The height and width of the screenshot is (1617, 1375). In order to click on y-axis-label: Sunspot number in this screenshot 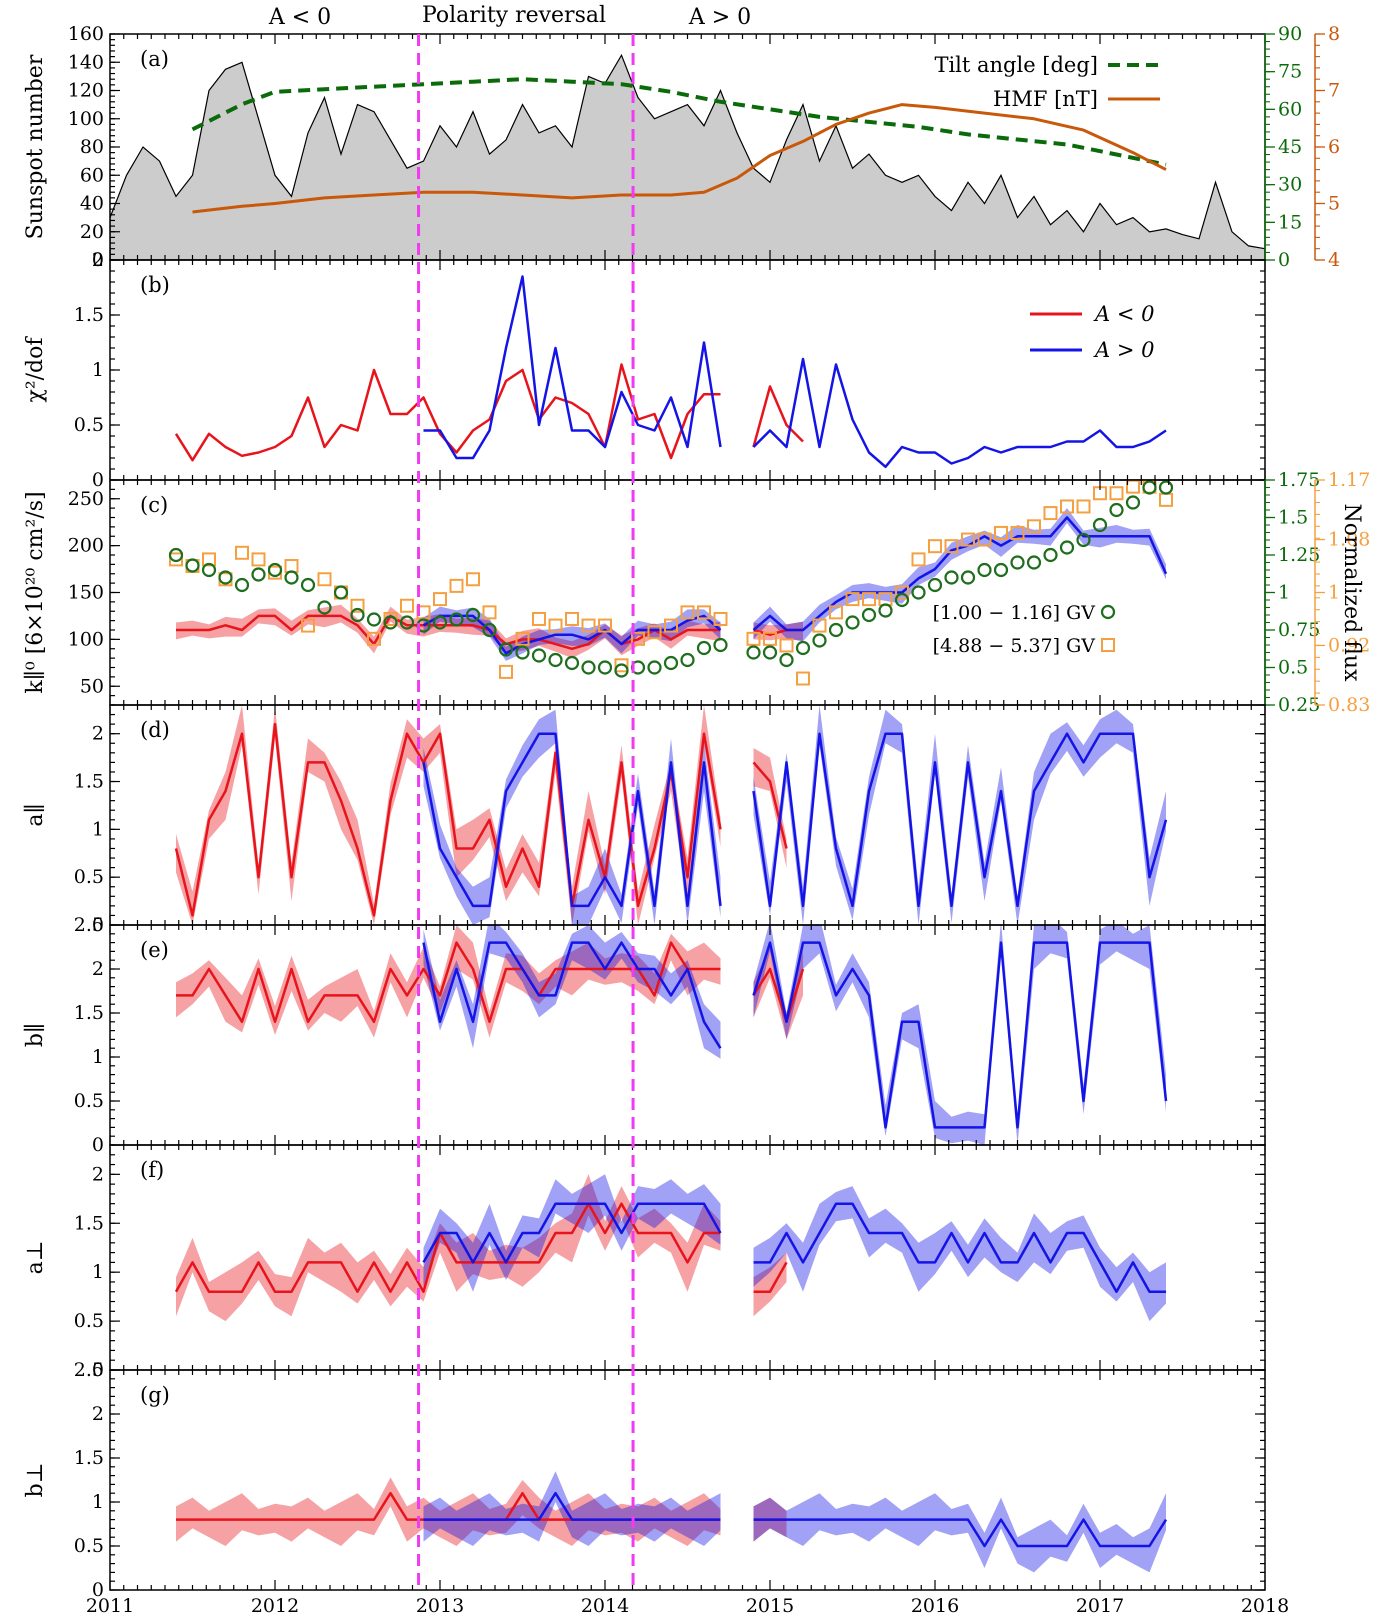, I will do `click(35, 146)`.